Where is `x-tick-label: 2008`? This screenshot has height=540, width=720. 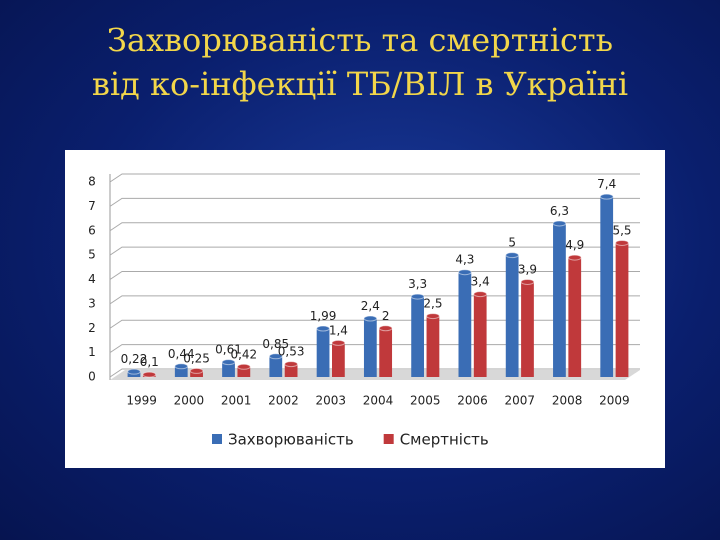 x-tick-label: 2008 is located at coordinates (567, 401).